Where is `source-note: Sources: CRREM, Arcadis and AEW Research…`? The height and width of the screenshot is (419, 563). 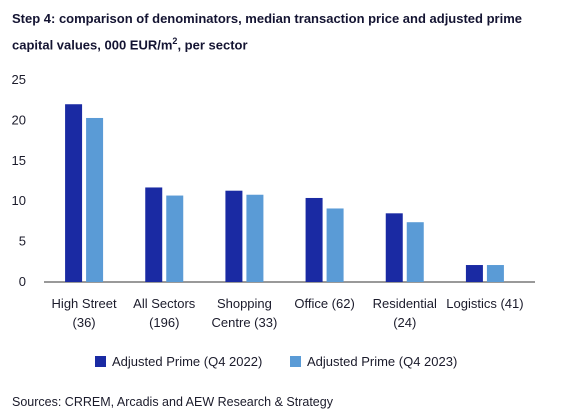
source-note: Sources: CRREM, Arcadis and AEW Research… is located at coordinates (172, 402).